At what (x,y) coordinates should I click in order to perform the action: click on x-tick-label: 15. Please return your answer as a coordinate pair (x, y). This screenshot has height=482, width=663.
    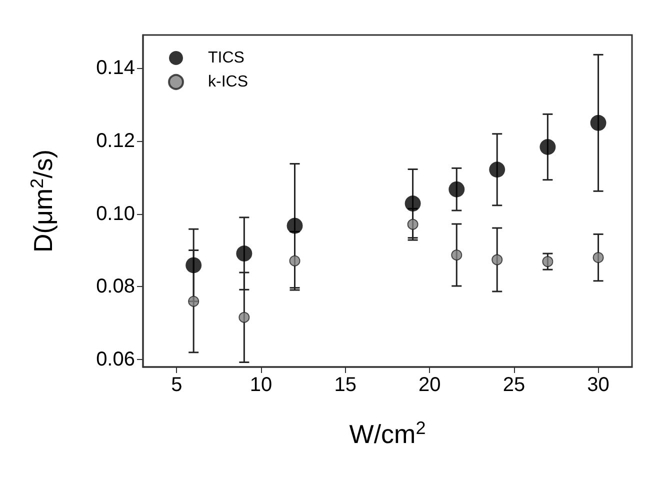
    Looking at the image, I should click on (345, 385).